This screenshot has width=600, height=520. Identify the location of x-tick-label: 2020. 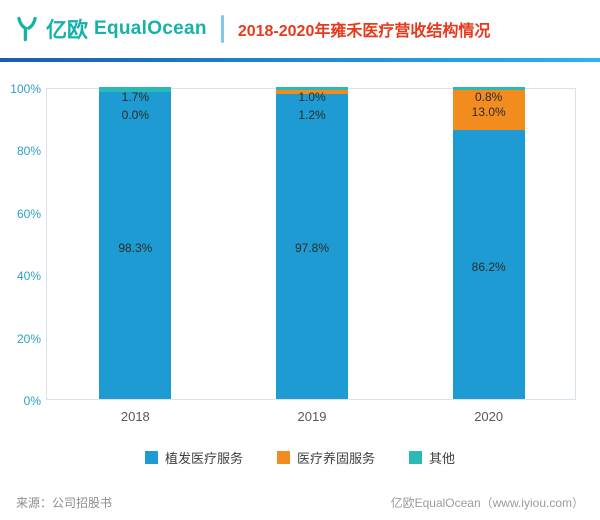
(489, 416).